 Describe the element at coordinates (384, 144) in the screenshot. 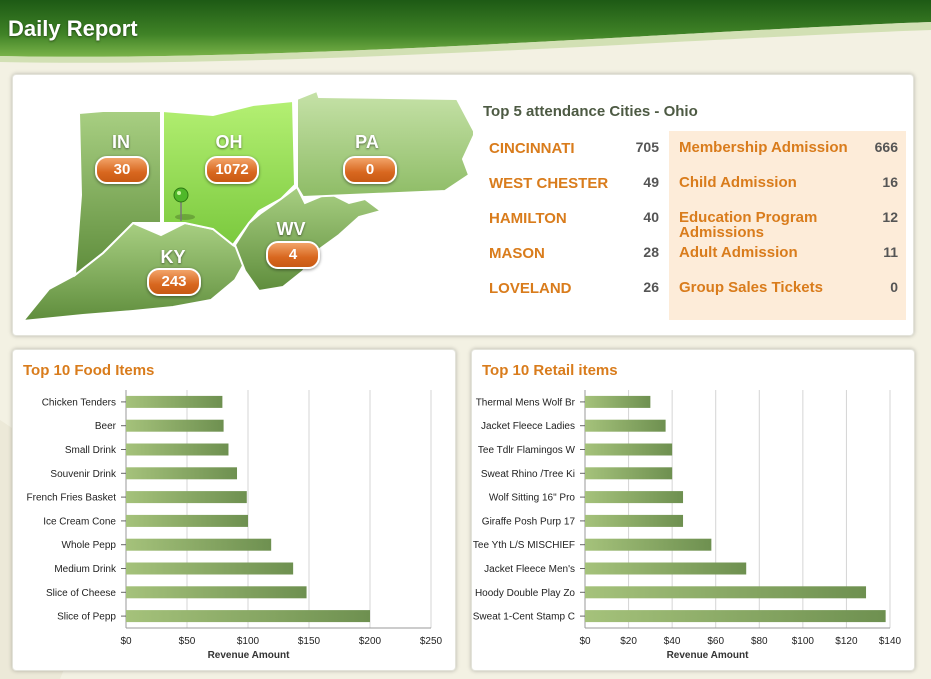

I see `state-pa` at that location.